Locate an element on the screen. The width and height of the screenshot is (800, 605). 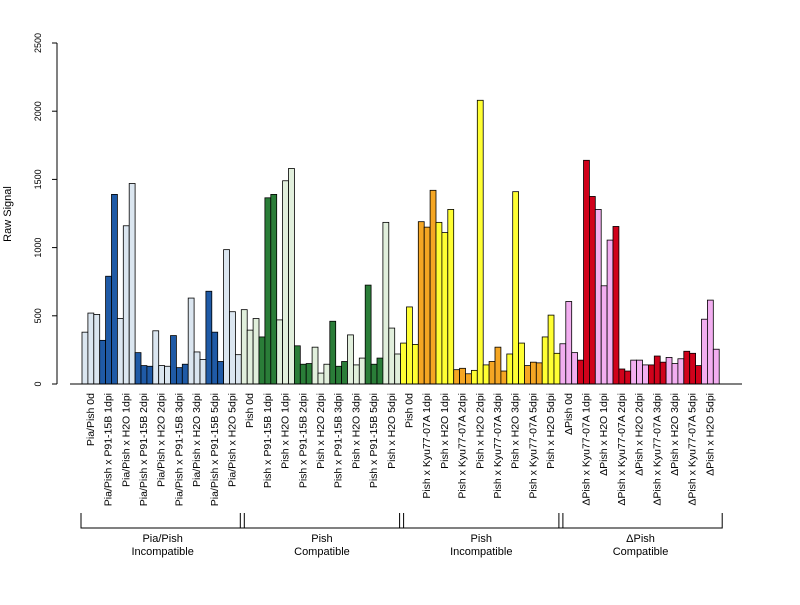
x-tick-label: ΔPish x Kyu77-07A 1dpi is located at coordinates (586, 449).